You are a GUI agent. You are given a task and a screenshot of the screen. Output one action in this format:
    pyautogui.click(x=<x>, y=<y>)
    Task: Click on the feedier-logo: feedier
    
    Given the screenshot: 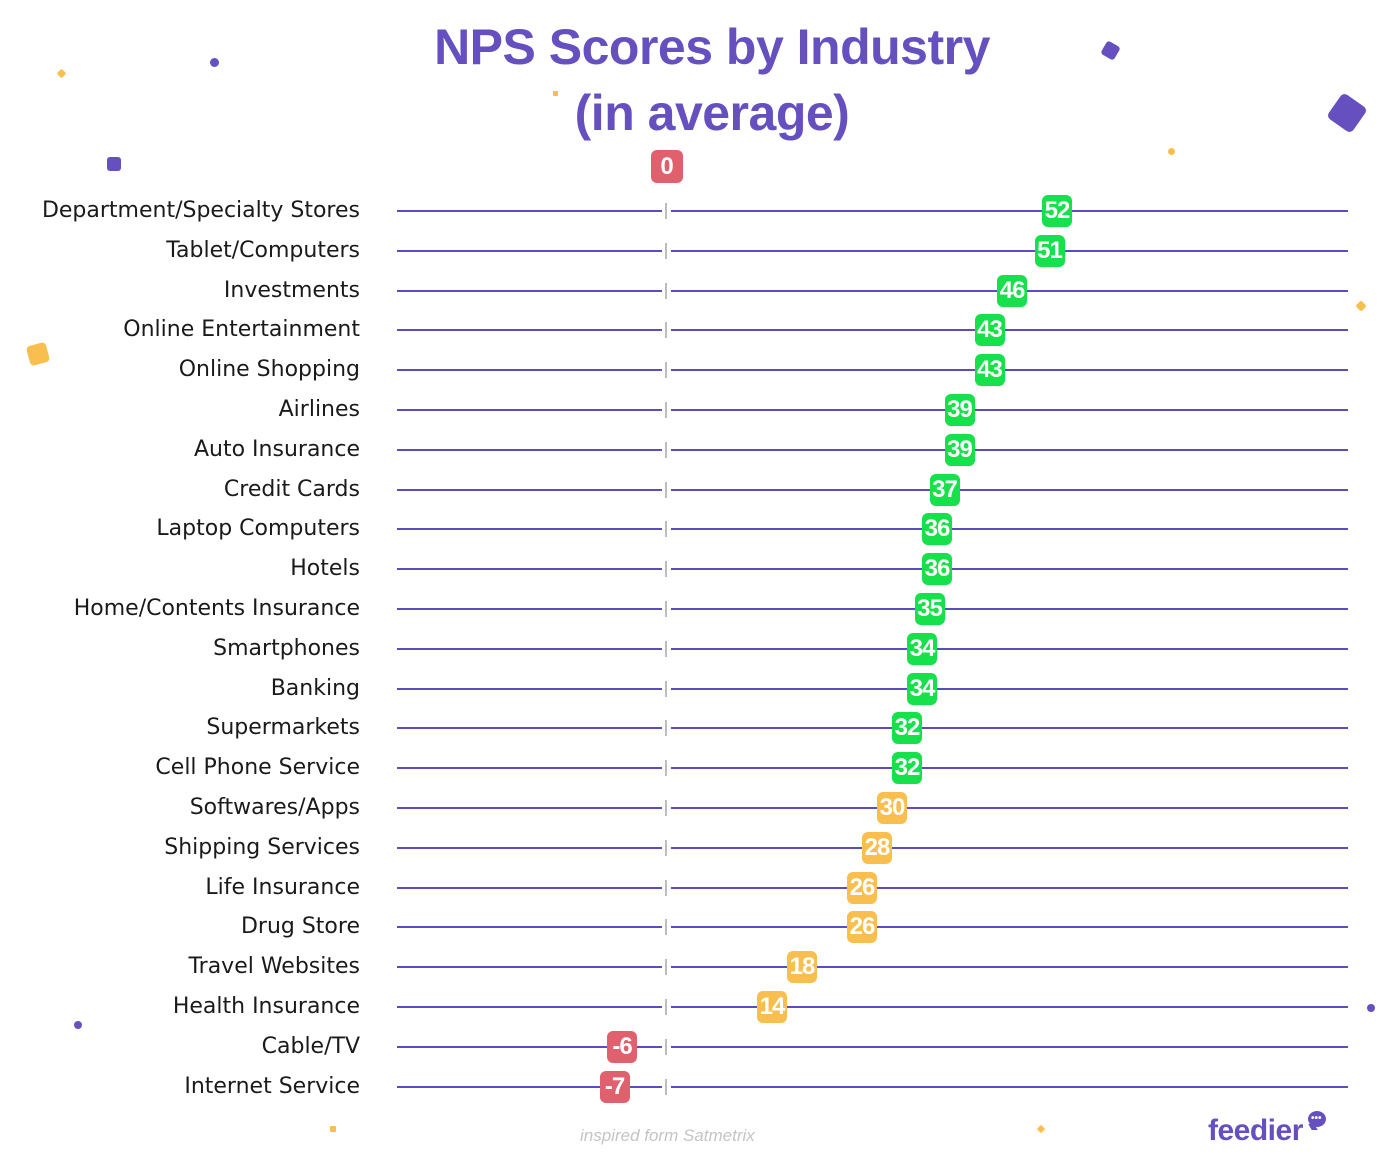 What is the action you would take?
    pyautogui.click(x=1255, y=1130)
    